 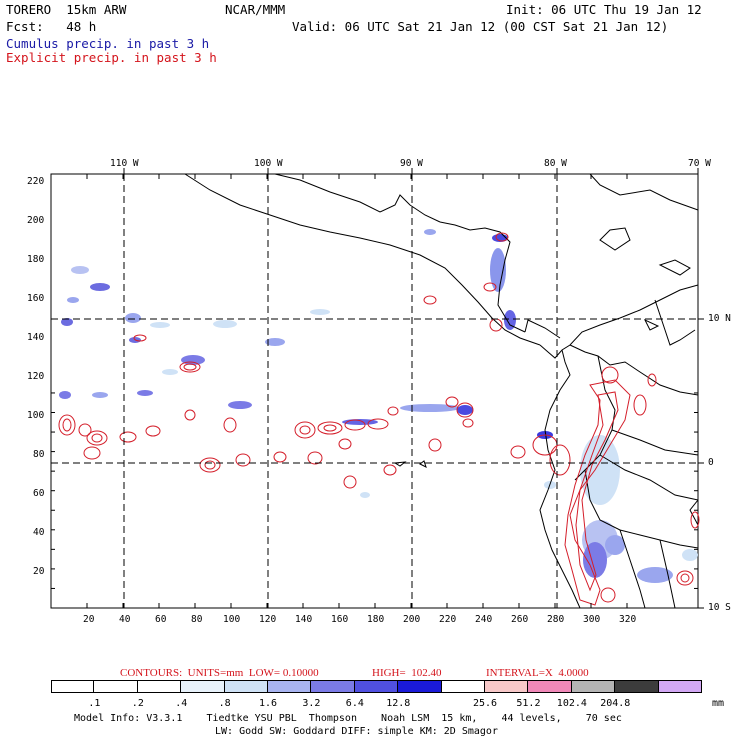 I want to click on x-tick-100: 100, so click(x=232, y=619).